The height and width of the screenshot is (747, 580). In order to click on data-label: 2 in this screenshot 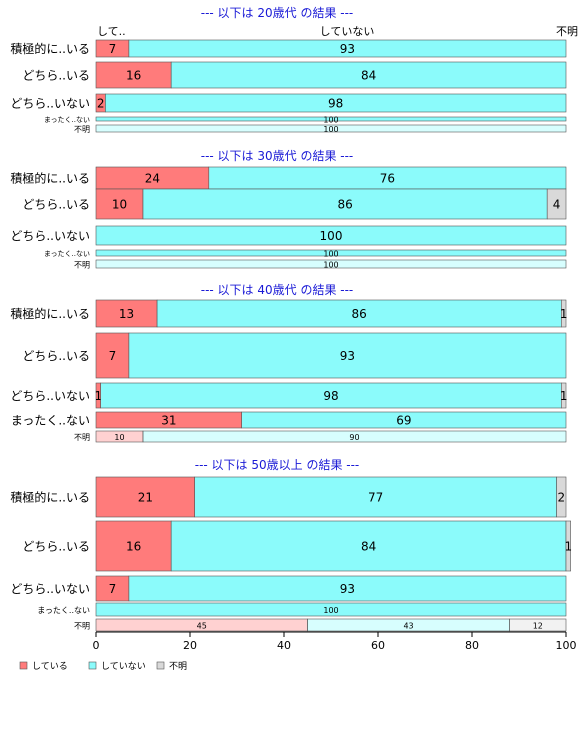, I will do `click(561, 498)`.